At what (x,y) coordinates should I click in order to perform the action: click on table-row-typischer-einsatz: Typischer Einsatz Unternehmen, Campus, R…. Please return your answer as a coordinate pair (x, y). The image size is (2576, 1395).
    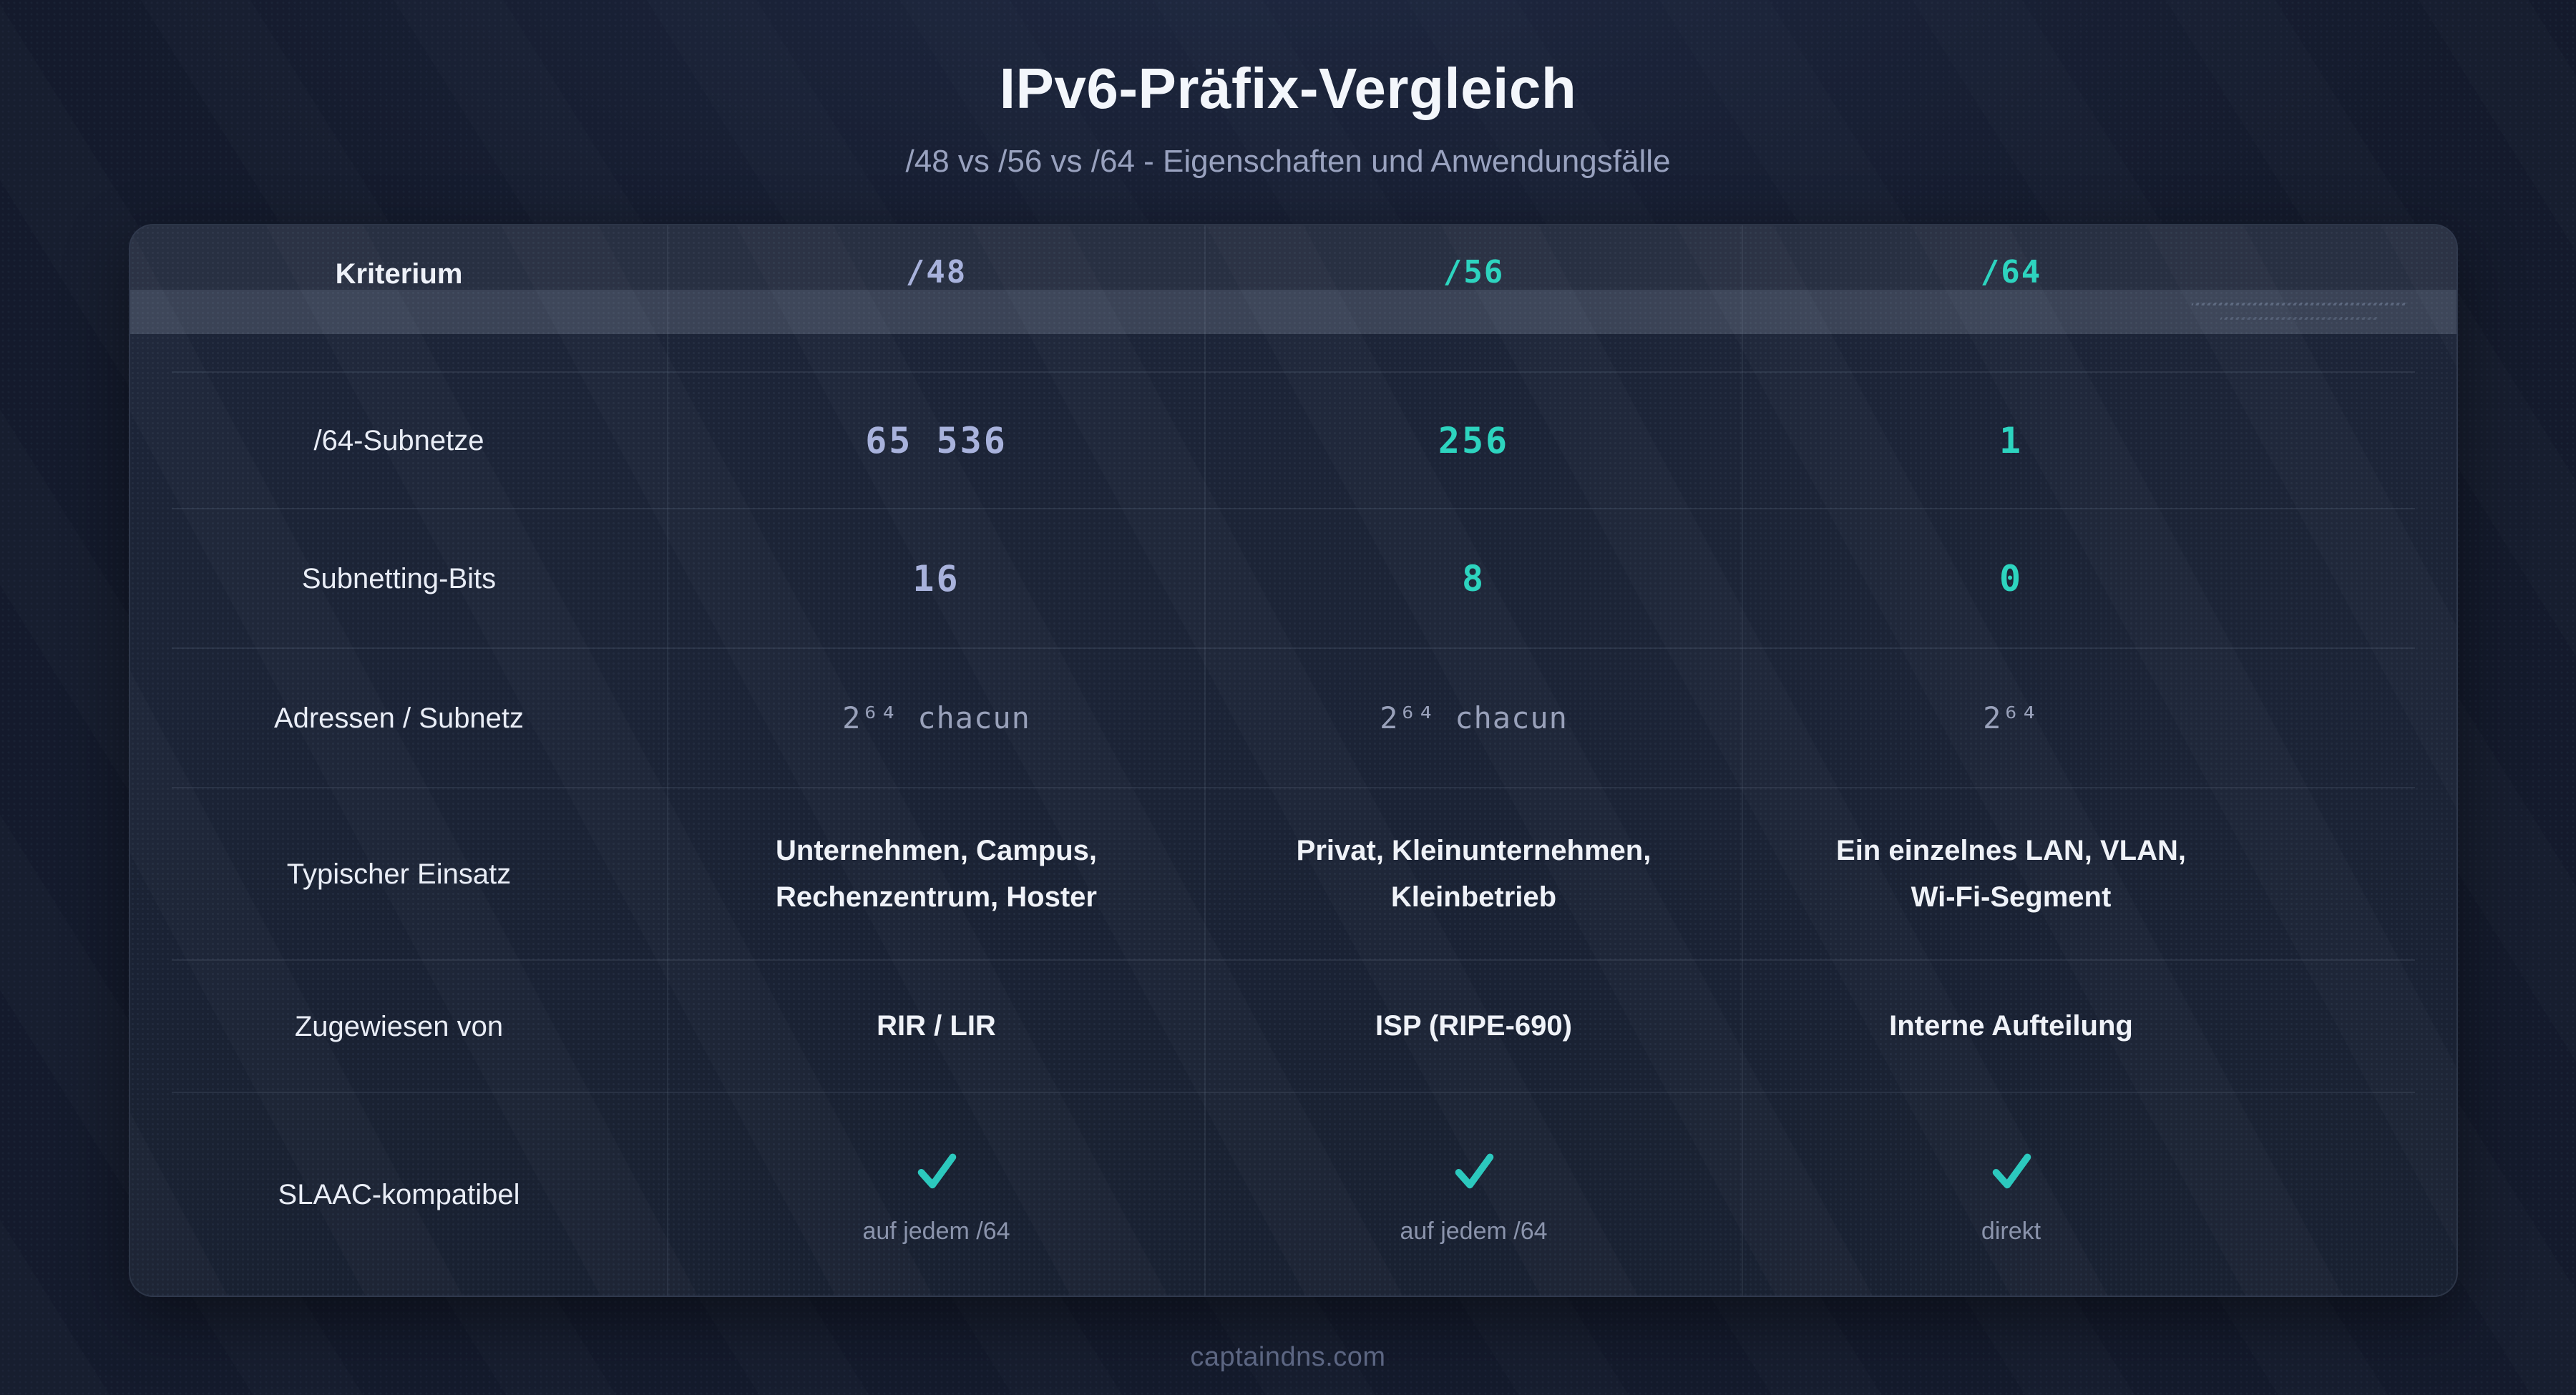
    Looking at the image, I should click on (1293, 873).